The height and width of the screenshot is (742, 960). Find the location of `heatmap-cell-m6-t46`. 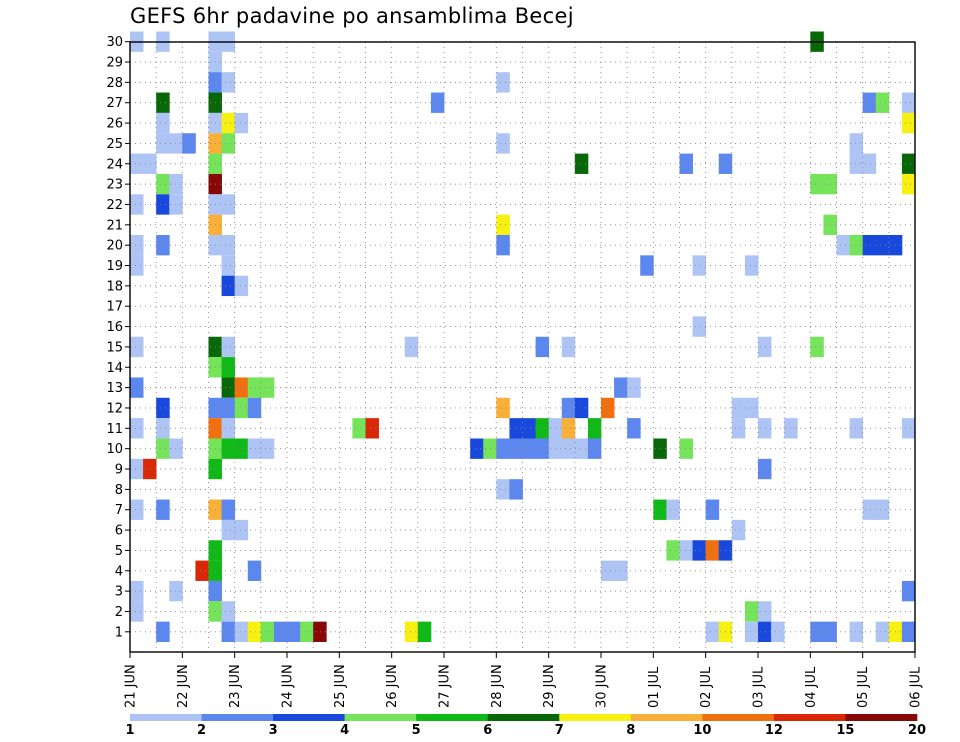

heatmap-cell-m6-t46 is located at coordinates (738, 530).